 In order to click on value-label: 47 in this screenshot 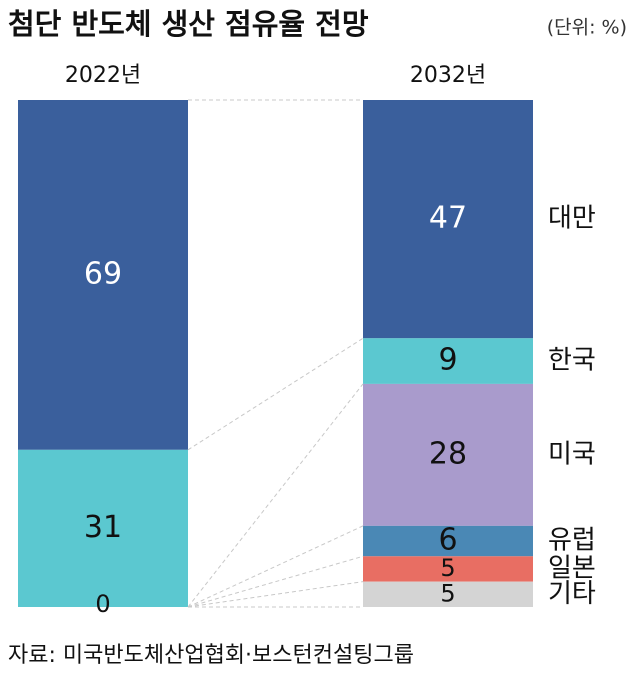, I will do `click(448, 218)`.